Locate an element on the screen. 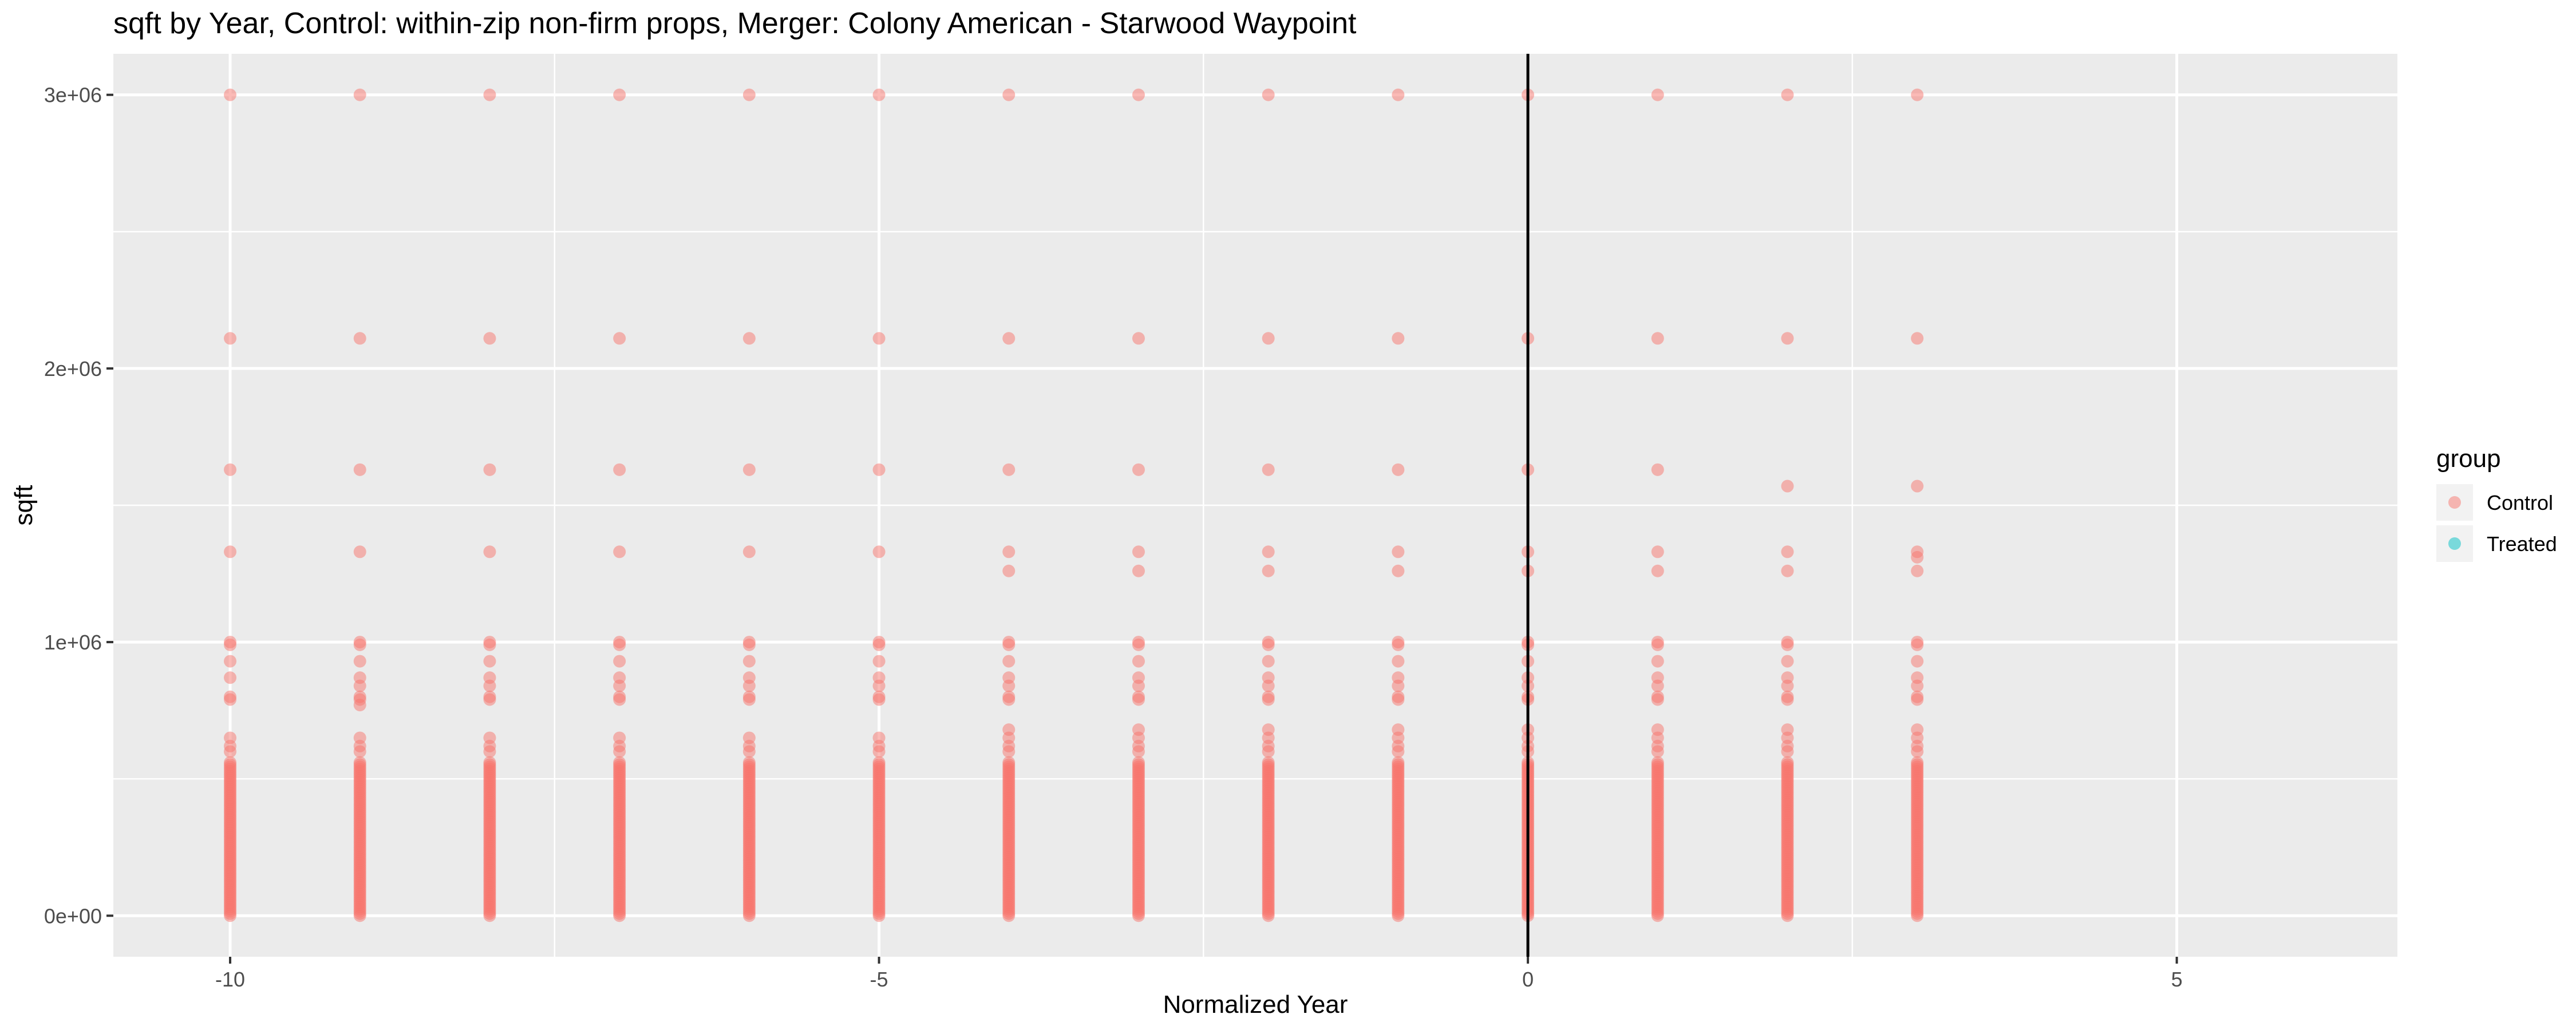 The height and width of the screenshot is (1030, 2576). y-tick-label: 0e+00 is located at coordinates (73, 916).